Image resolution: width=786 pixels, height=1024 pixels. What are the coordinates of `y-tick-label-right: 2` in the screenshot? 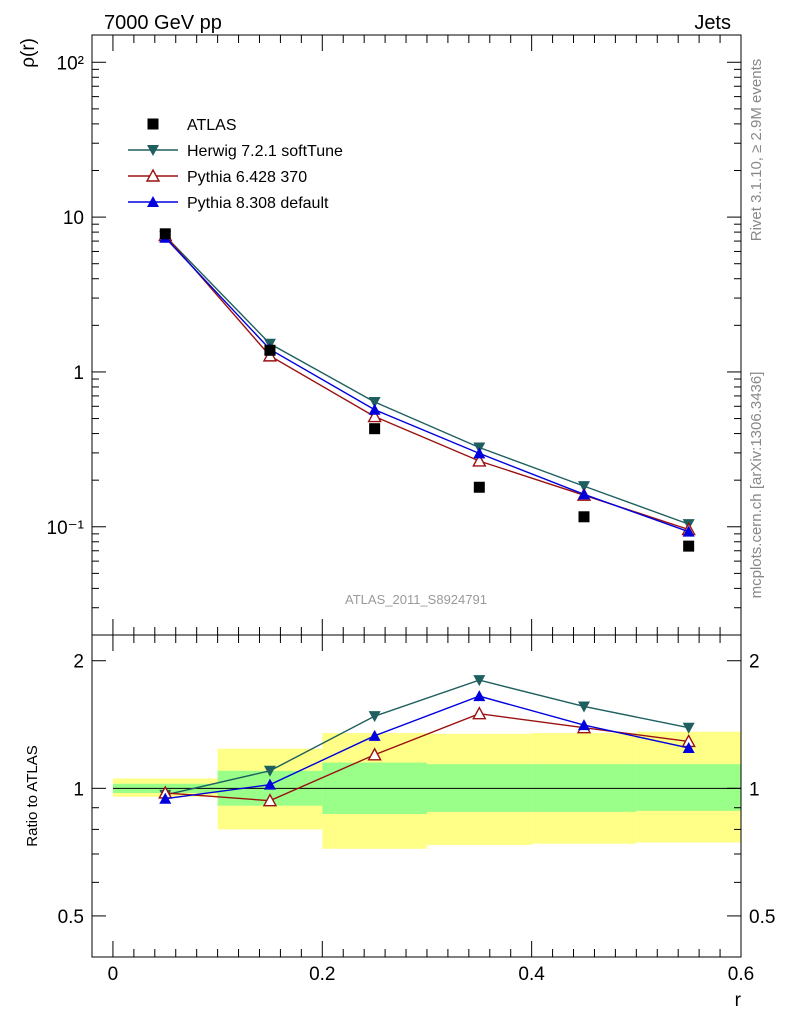 It's located at (754, 662).